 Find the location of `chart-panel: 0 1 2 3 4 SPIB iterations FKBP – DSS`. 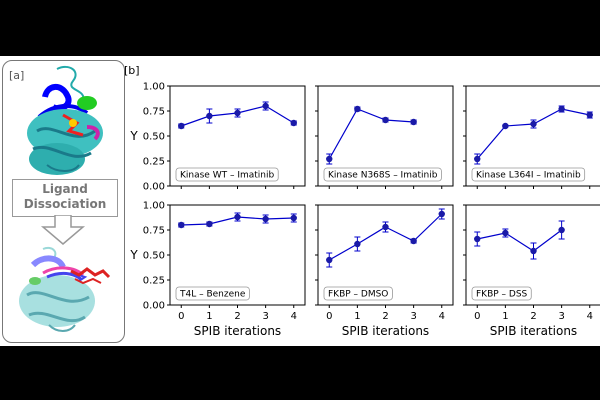

chart-panel: 0 1 2 3 4 SPIB iterations FKBP – DSS is located at coordinates (531, 271).